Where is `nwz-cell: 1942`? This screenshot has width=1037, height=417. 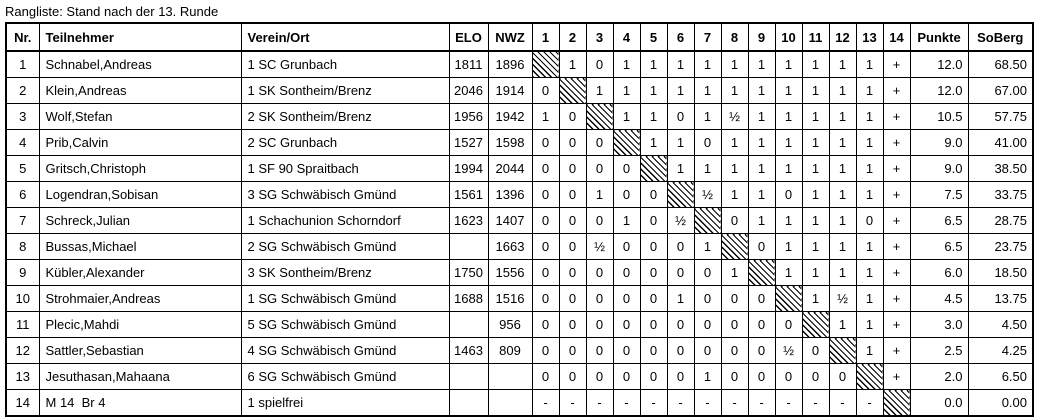 nwz-cell: 1942 is located at coordinates (510, 116).